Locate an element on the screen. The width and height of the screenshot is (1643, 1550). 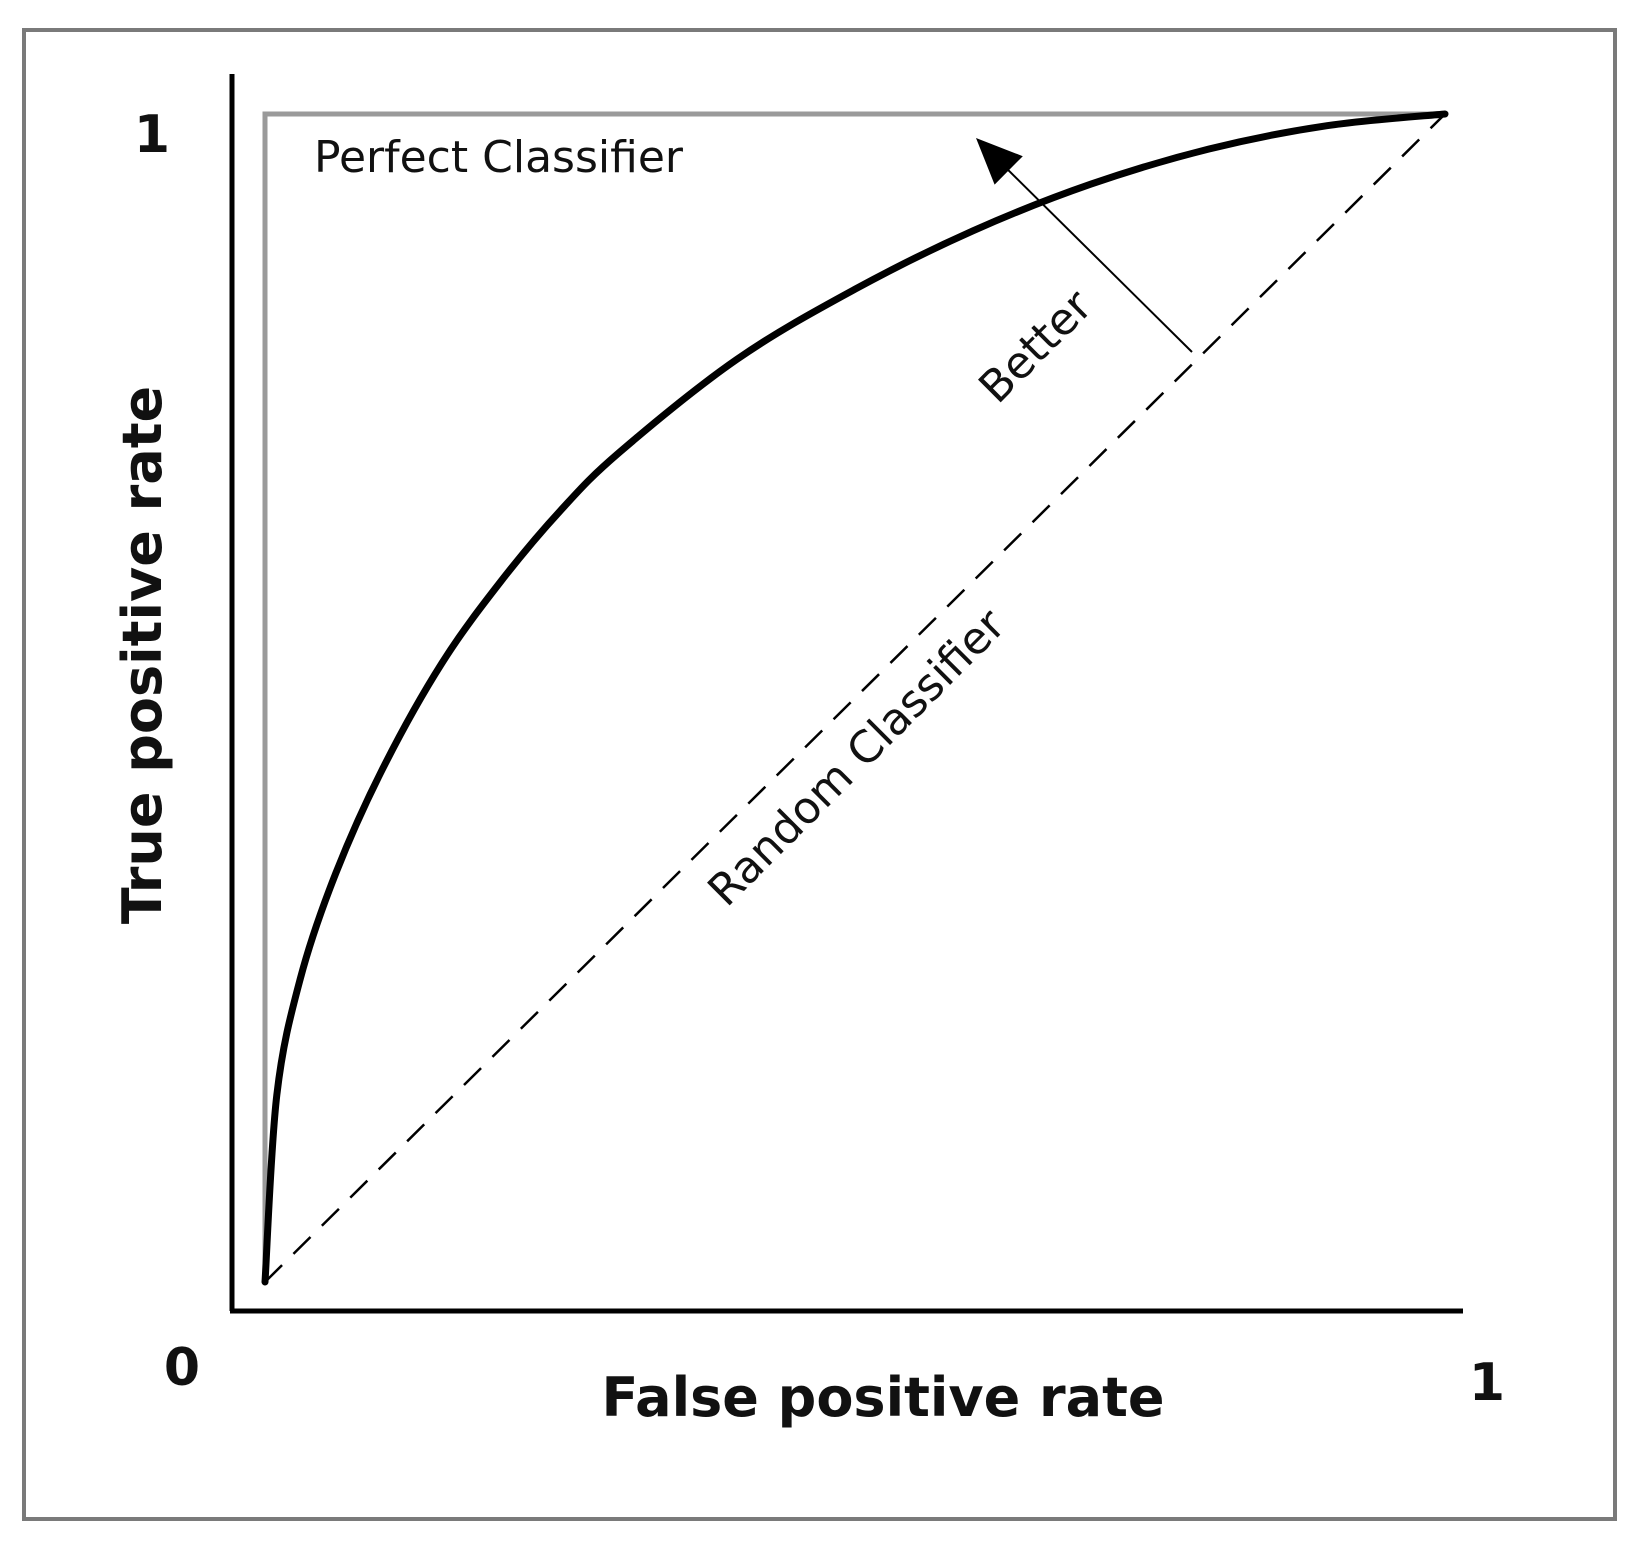
perfect-classifier-label: Perfect Classifier is located at coordinates (499, 157).